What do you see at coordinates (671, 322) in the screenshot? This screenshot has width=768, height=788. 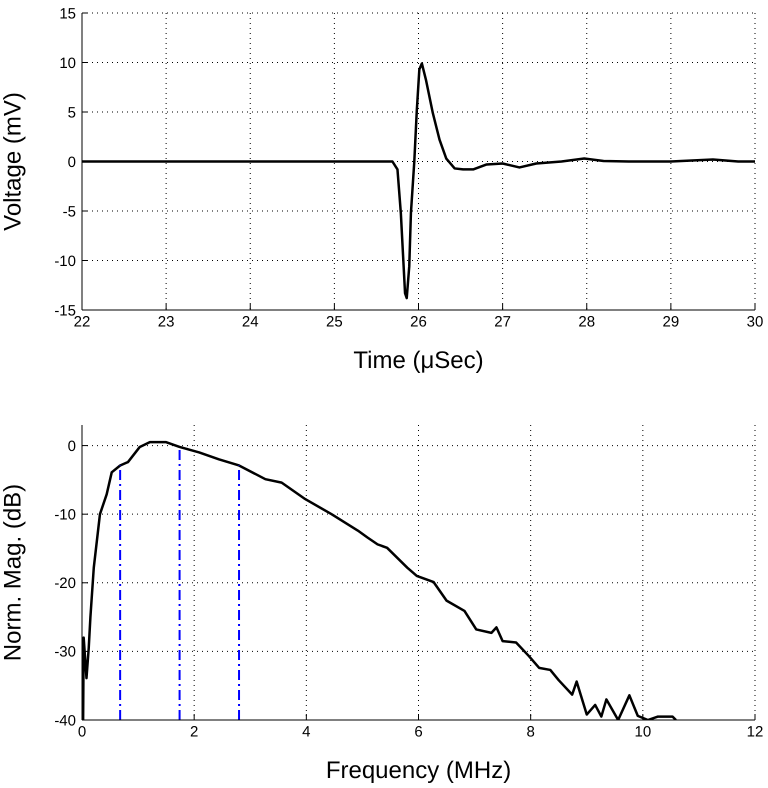 I see `x-tick-label: 29` at bounding box center [671, 322].